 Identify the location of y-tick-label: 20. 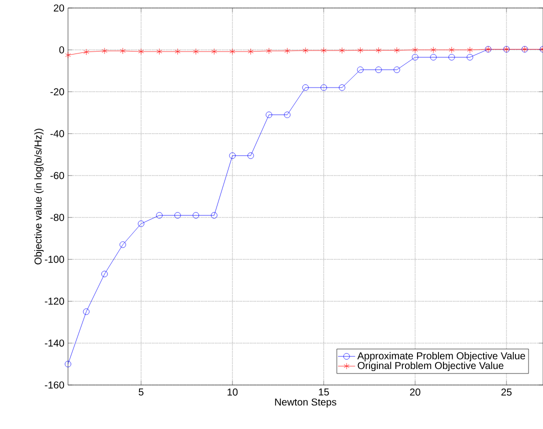
(59, 8).